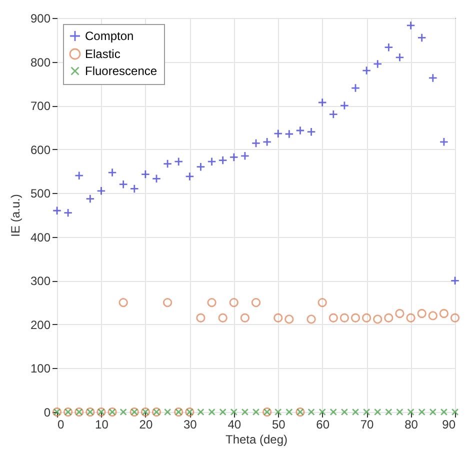 This screenshot has height=452, width=476. What do you see at coordinates (40, 325) in the screenshot?
I see `y-tick-label: 200` at bounding box center [40, 325].